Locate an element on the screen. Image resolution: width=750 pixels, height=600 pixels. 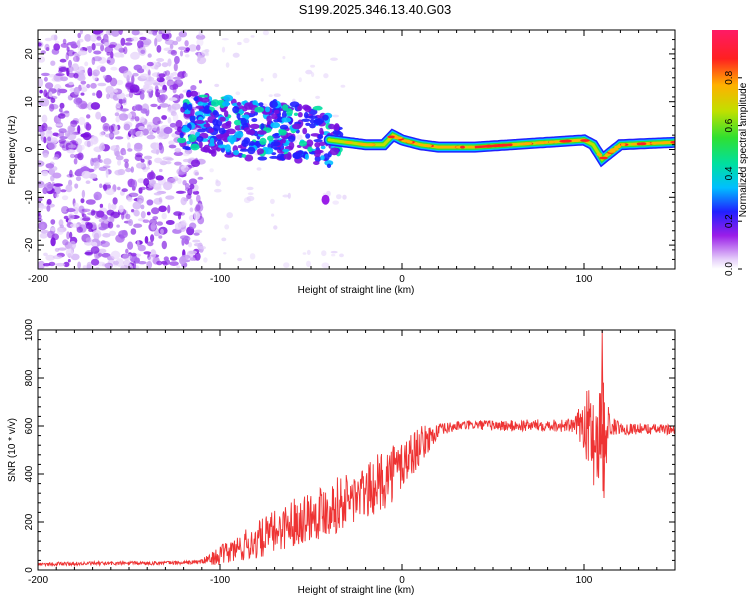
spectrogram-xtick-label: 0 is located at coordinates (402, 279).